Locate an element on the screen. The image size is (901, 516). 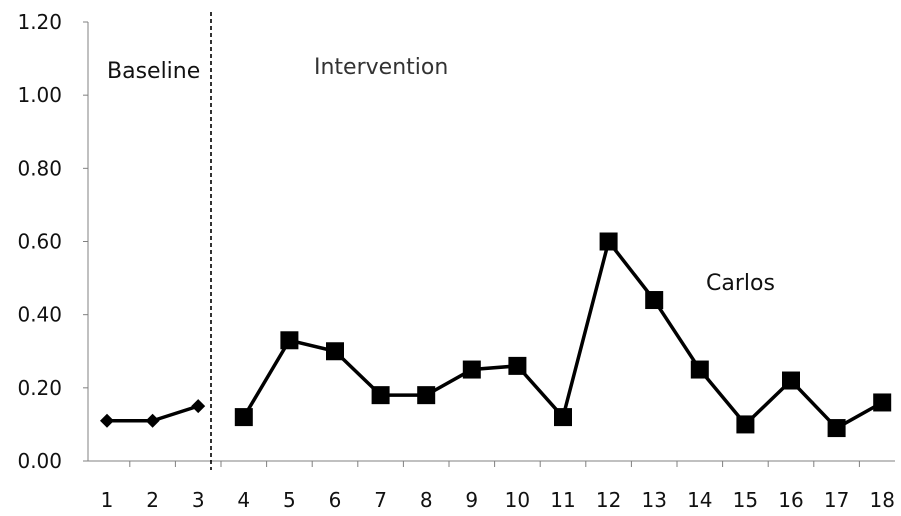
x-tick-label: 4 is located at coordinates (243, 500).